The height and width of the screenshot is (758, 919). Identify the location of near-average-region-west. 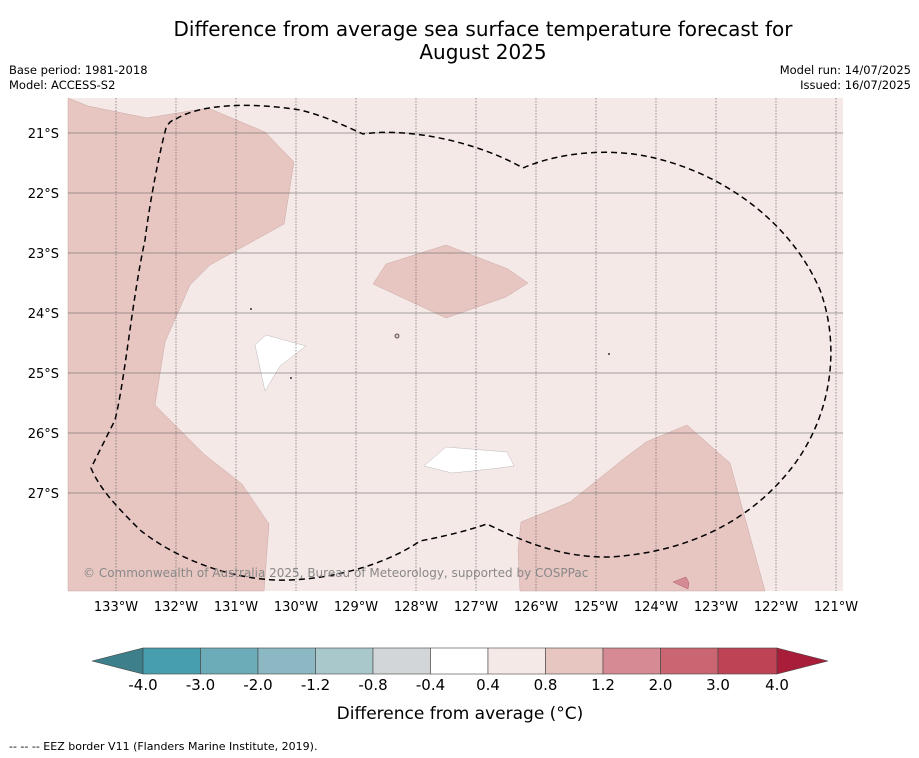
(280, 363).